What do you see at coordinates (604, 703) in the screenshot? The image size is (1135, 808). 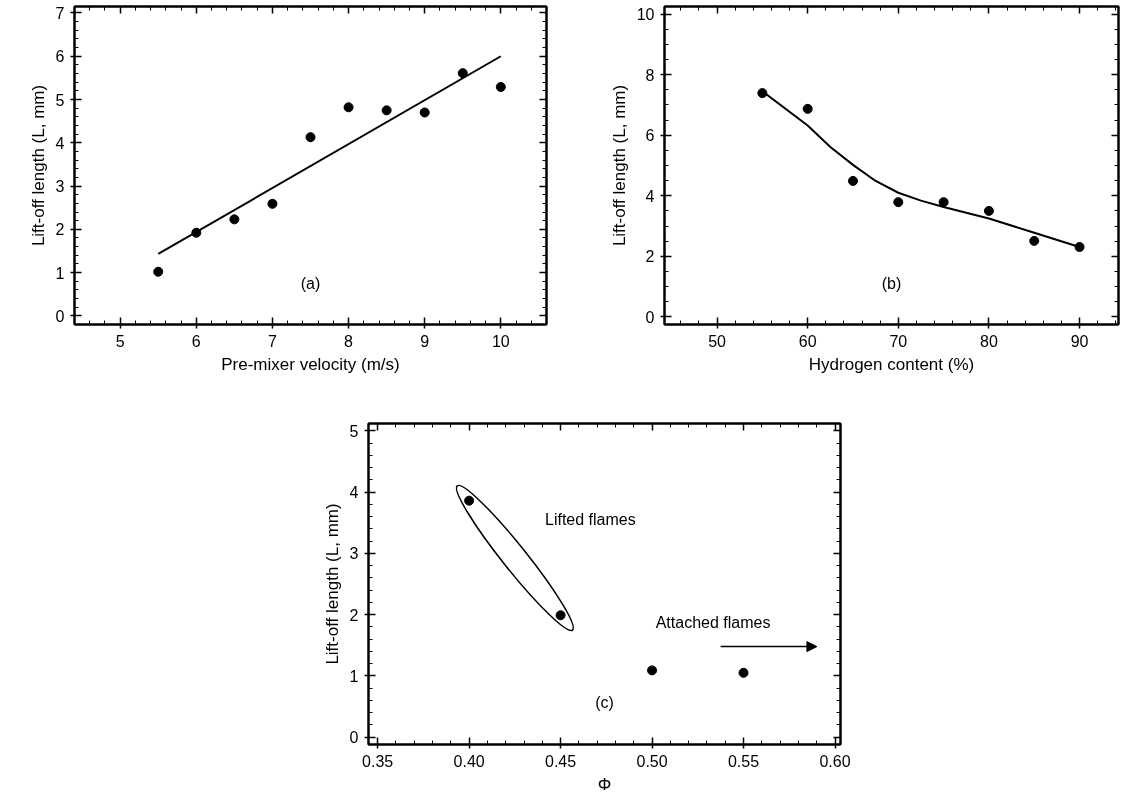 I see `annotation: (c)` at bounding box center [604, 703].